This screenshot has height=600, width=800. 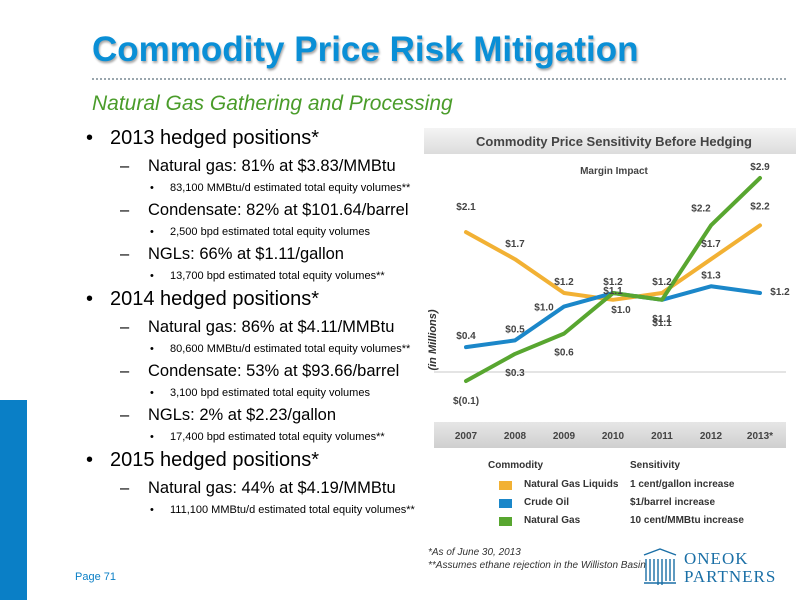 What do you see at coordinates (687, 520) in the screenshot?
I see `legend-sensitivity: 10 cent/MMBtu increase` at bounding box center [687, 520].